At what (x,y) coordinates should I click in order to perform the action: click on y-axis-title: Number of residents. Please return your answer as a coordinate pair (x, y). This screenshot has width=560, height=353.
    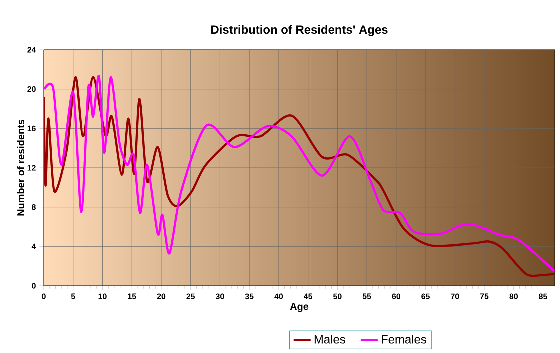
    Looking at the image, I should click on (21, 168).